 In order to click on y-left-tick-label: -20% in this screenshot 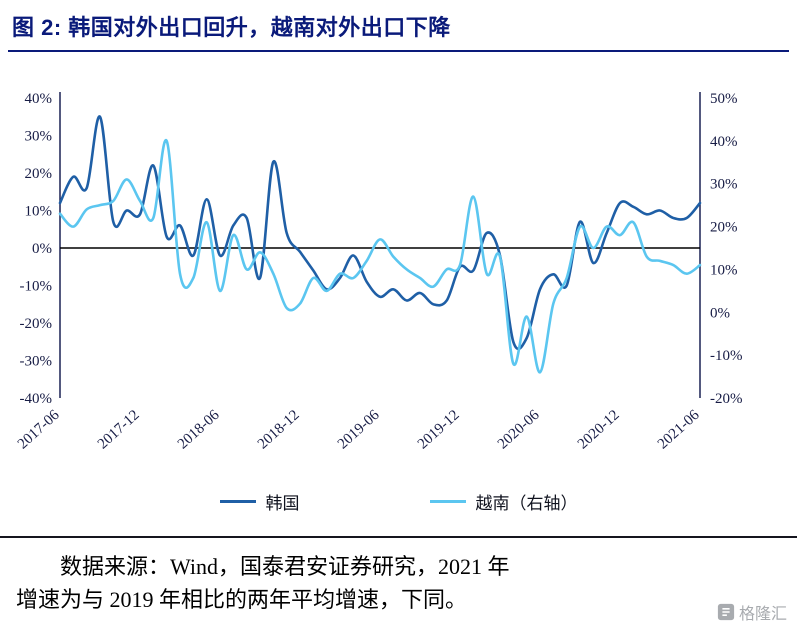, I will do `click(36, 324)`.